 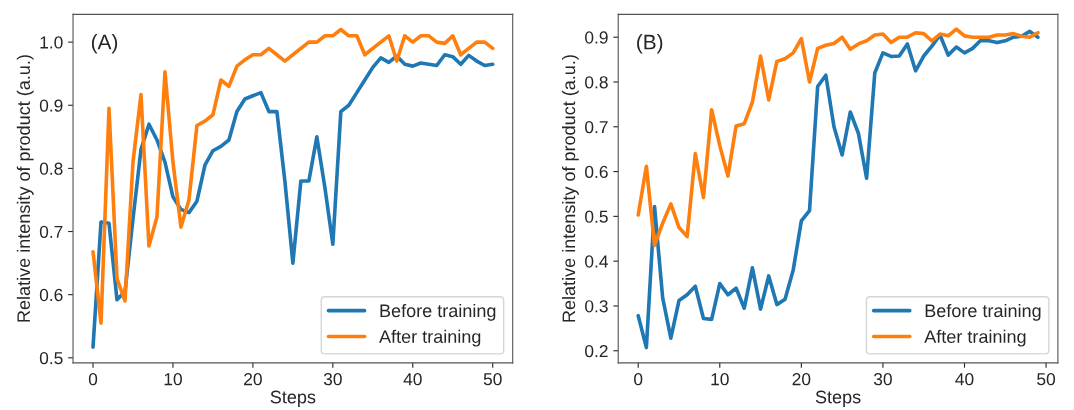 I want to click on y-tick-label: 0.2, so click(x=596, y=351).